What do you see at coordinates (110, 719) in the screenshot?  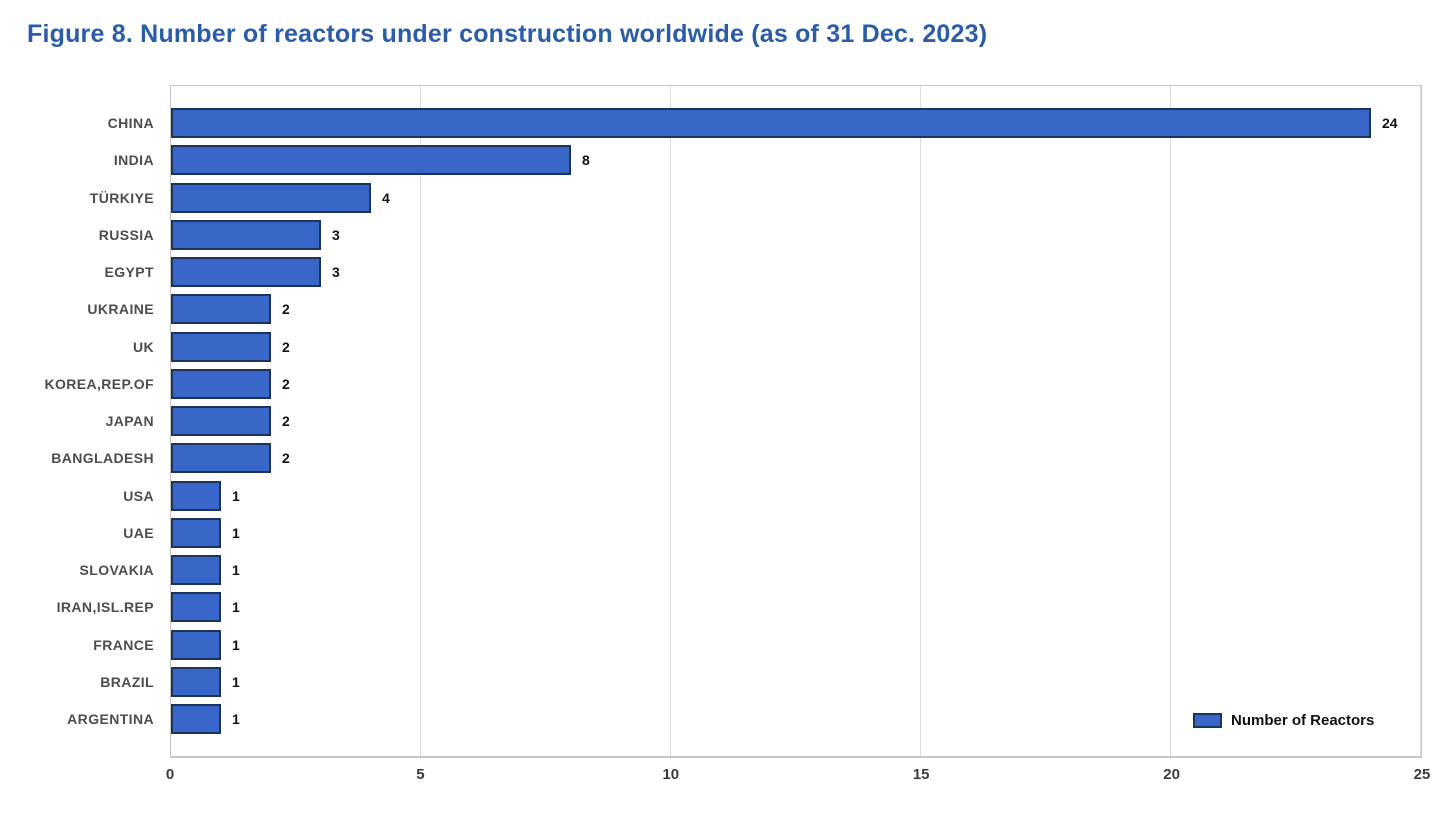 I see `category-label: ARGENTINA` at bounding box center [110, 719].